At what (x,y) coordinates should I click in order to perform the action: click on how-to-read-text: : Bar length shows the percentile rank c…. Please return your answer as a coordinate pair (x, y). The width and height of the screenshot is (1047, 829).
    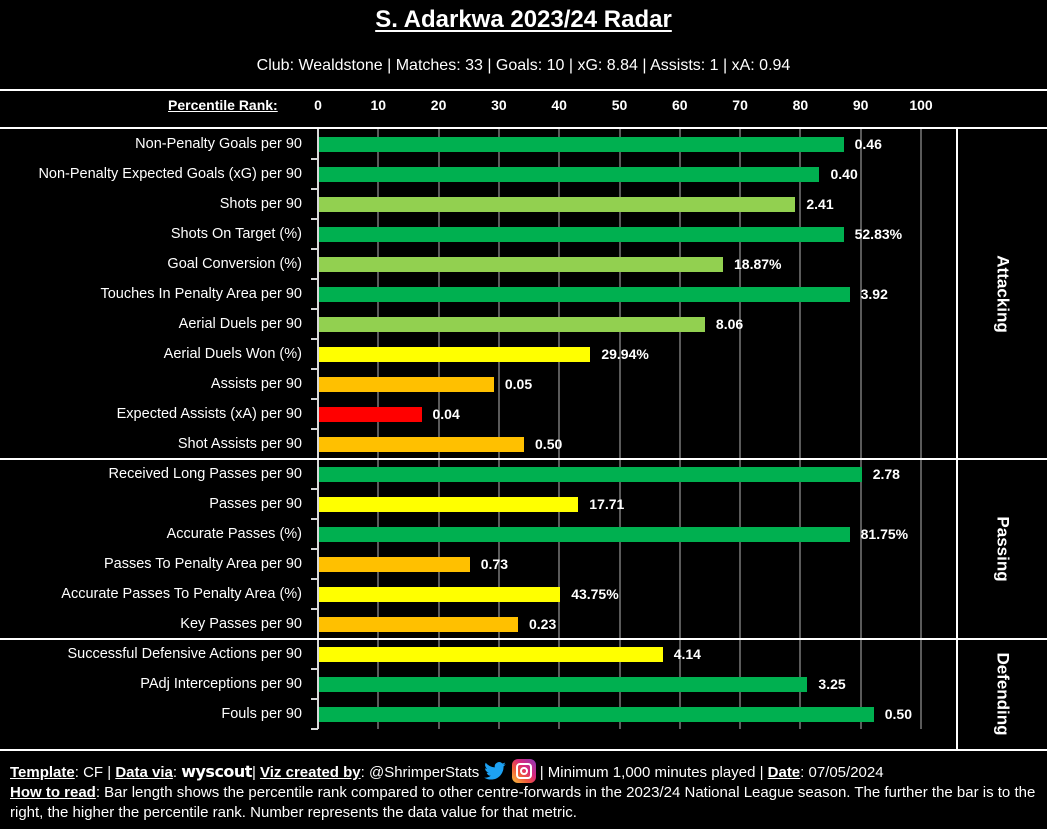
    Looking at the image, I should click on (523, 802).